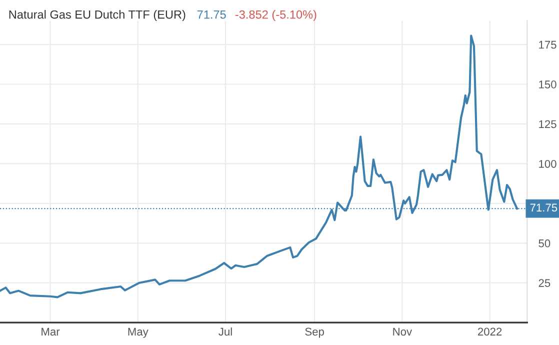 The image size is (559, 345). Describe the element at coordinates (51, 332) in the screenshot. I see `x-tick-label: Mar` at that location.